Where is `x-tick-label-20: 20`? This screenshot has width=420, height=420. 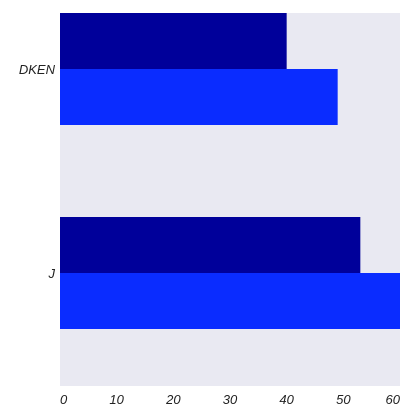
x-tick-label-20: 20 is located at coordinates (173, 399).